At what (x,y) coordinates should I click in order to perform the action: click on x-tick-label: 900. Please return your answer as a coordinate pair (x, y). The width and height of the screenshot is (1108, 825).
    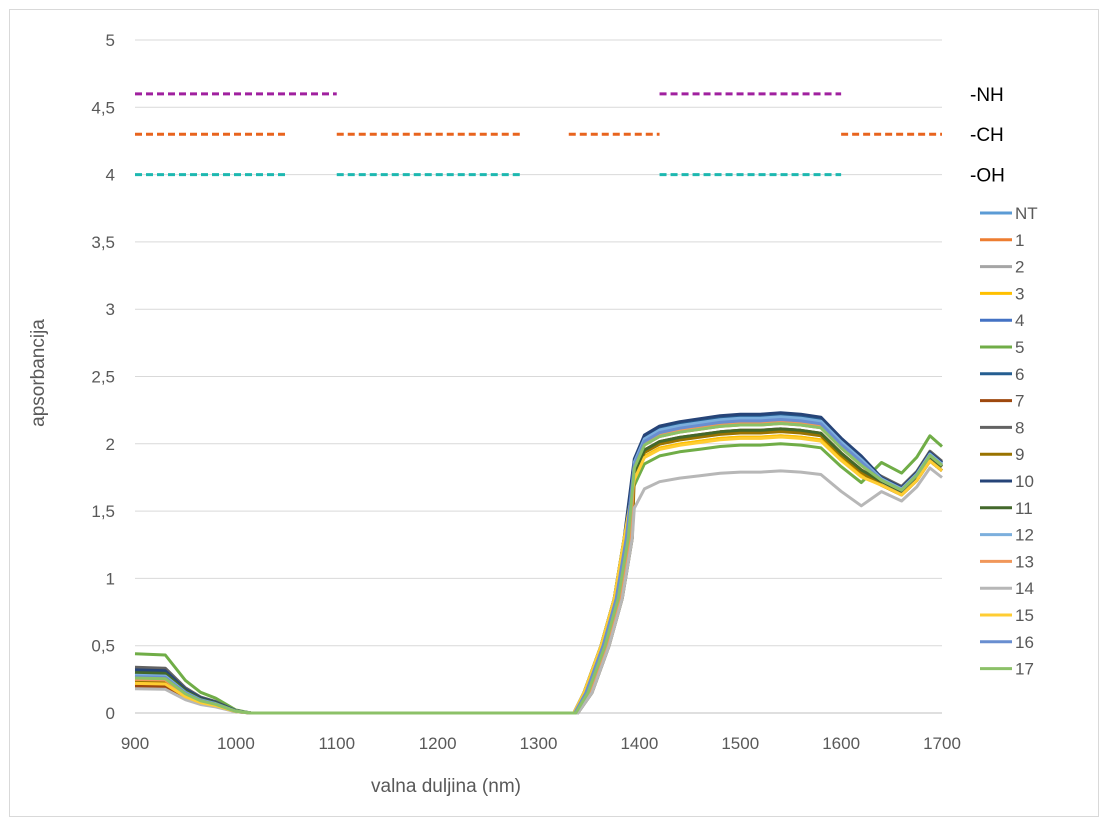
    Looking at the image, I should click on (135, 743).